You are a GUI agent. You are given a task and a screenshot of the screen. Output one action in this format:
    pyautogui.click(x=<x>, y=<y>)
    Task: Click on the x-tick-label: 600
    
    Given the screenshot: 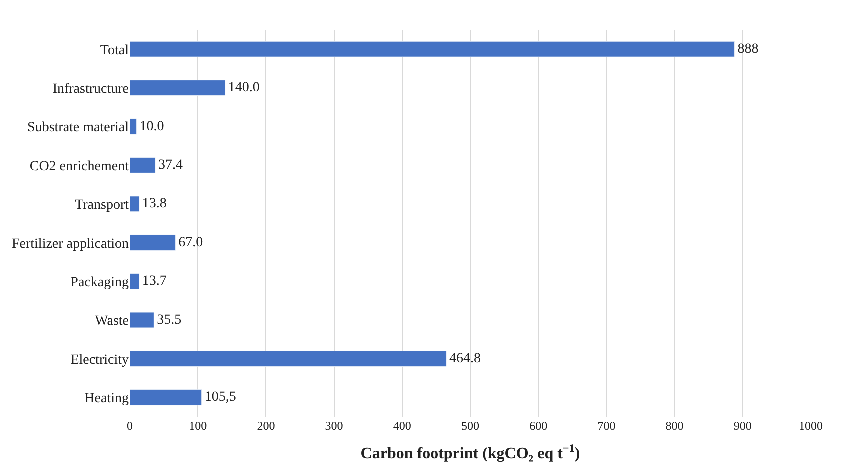 What is the action you would take?
    pyautogui.click(x=539, y=426)
    